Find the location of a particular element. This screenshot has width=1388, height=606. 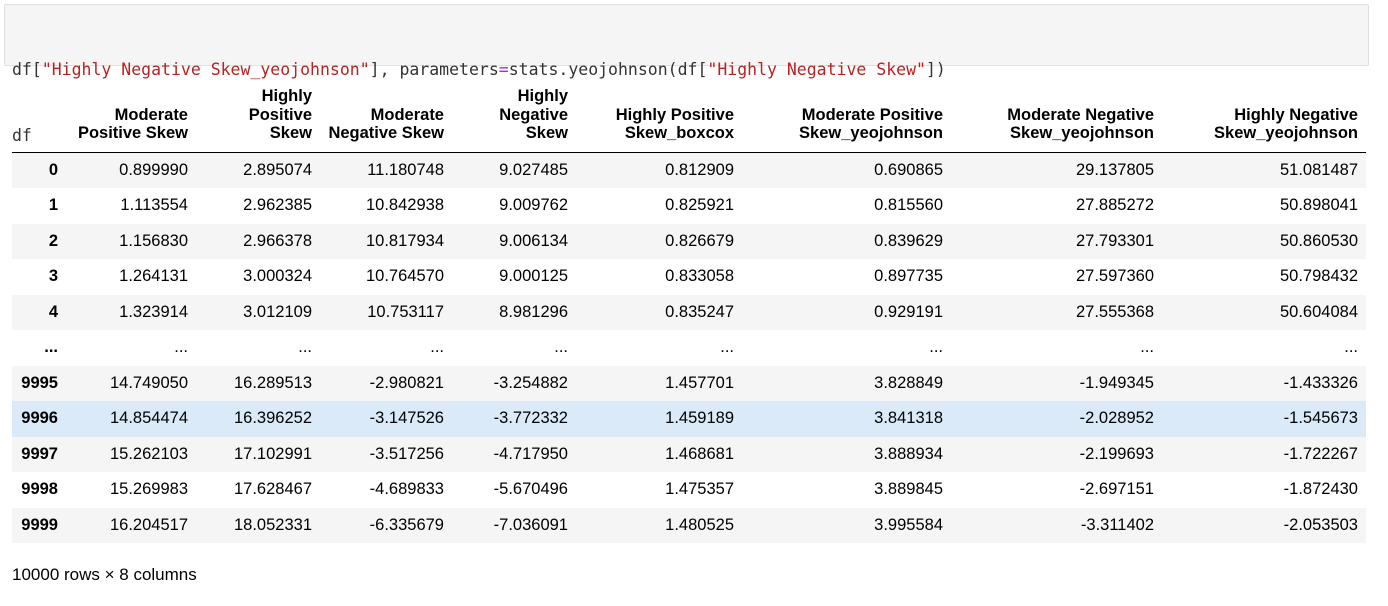

table-cell: 1.156830 is located at coordinates (153, 240).